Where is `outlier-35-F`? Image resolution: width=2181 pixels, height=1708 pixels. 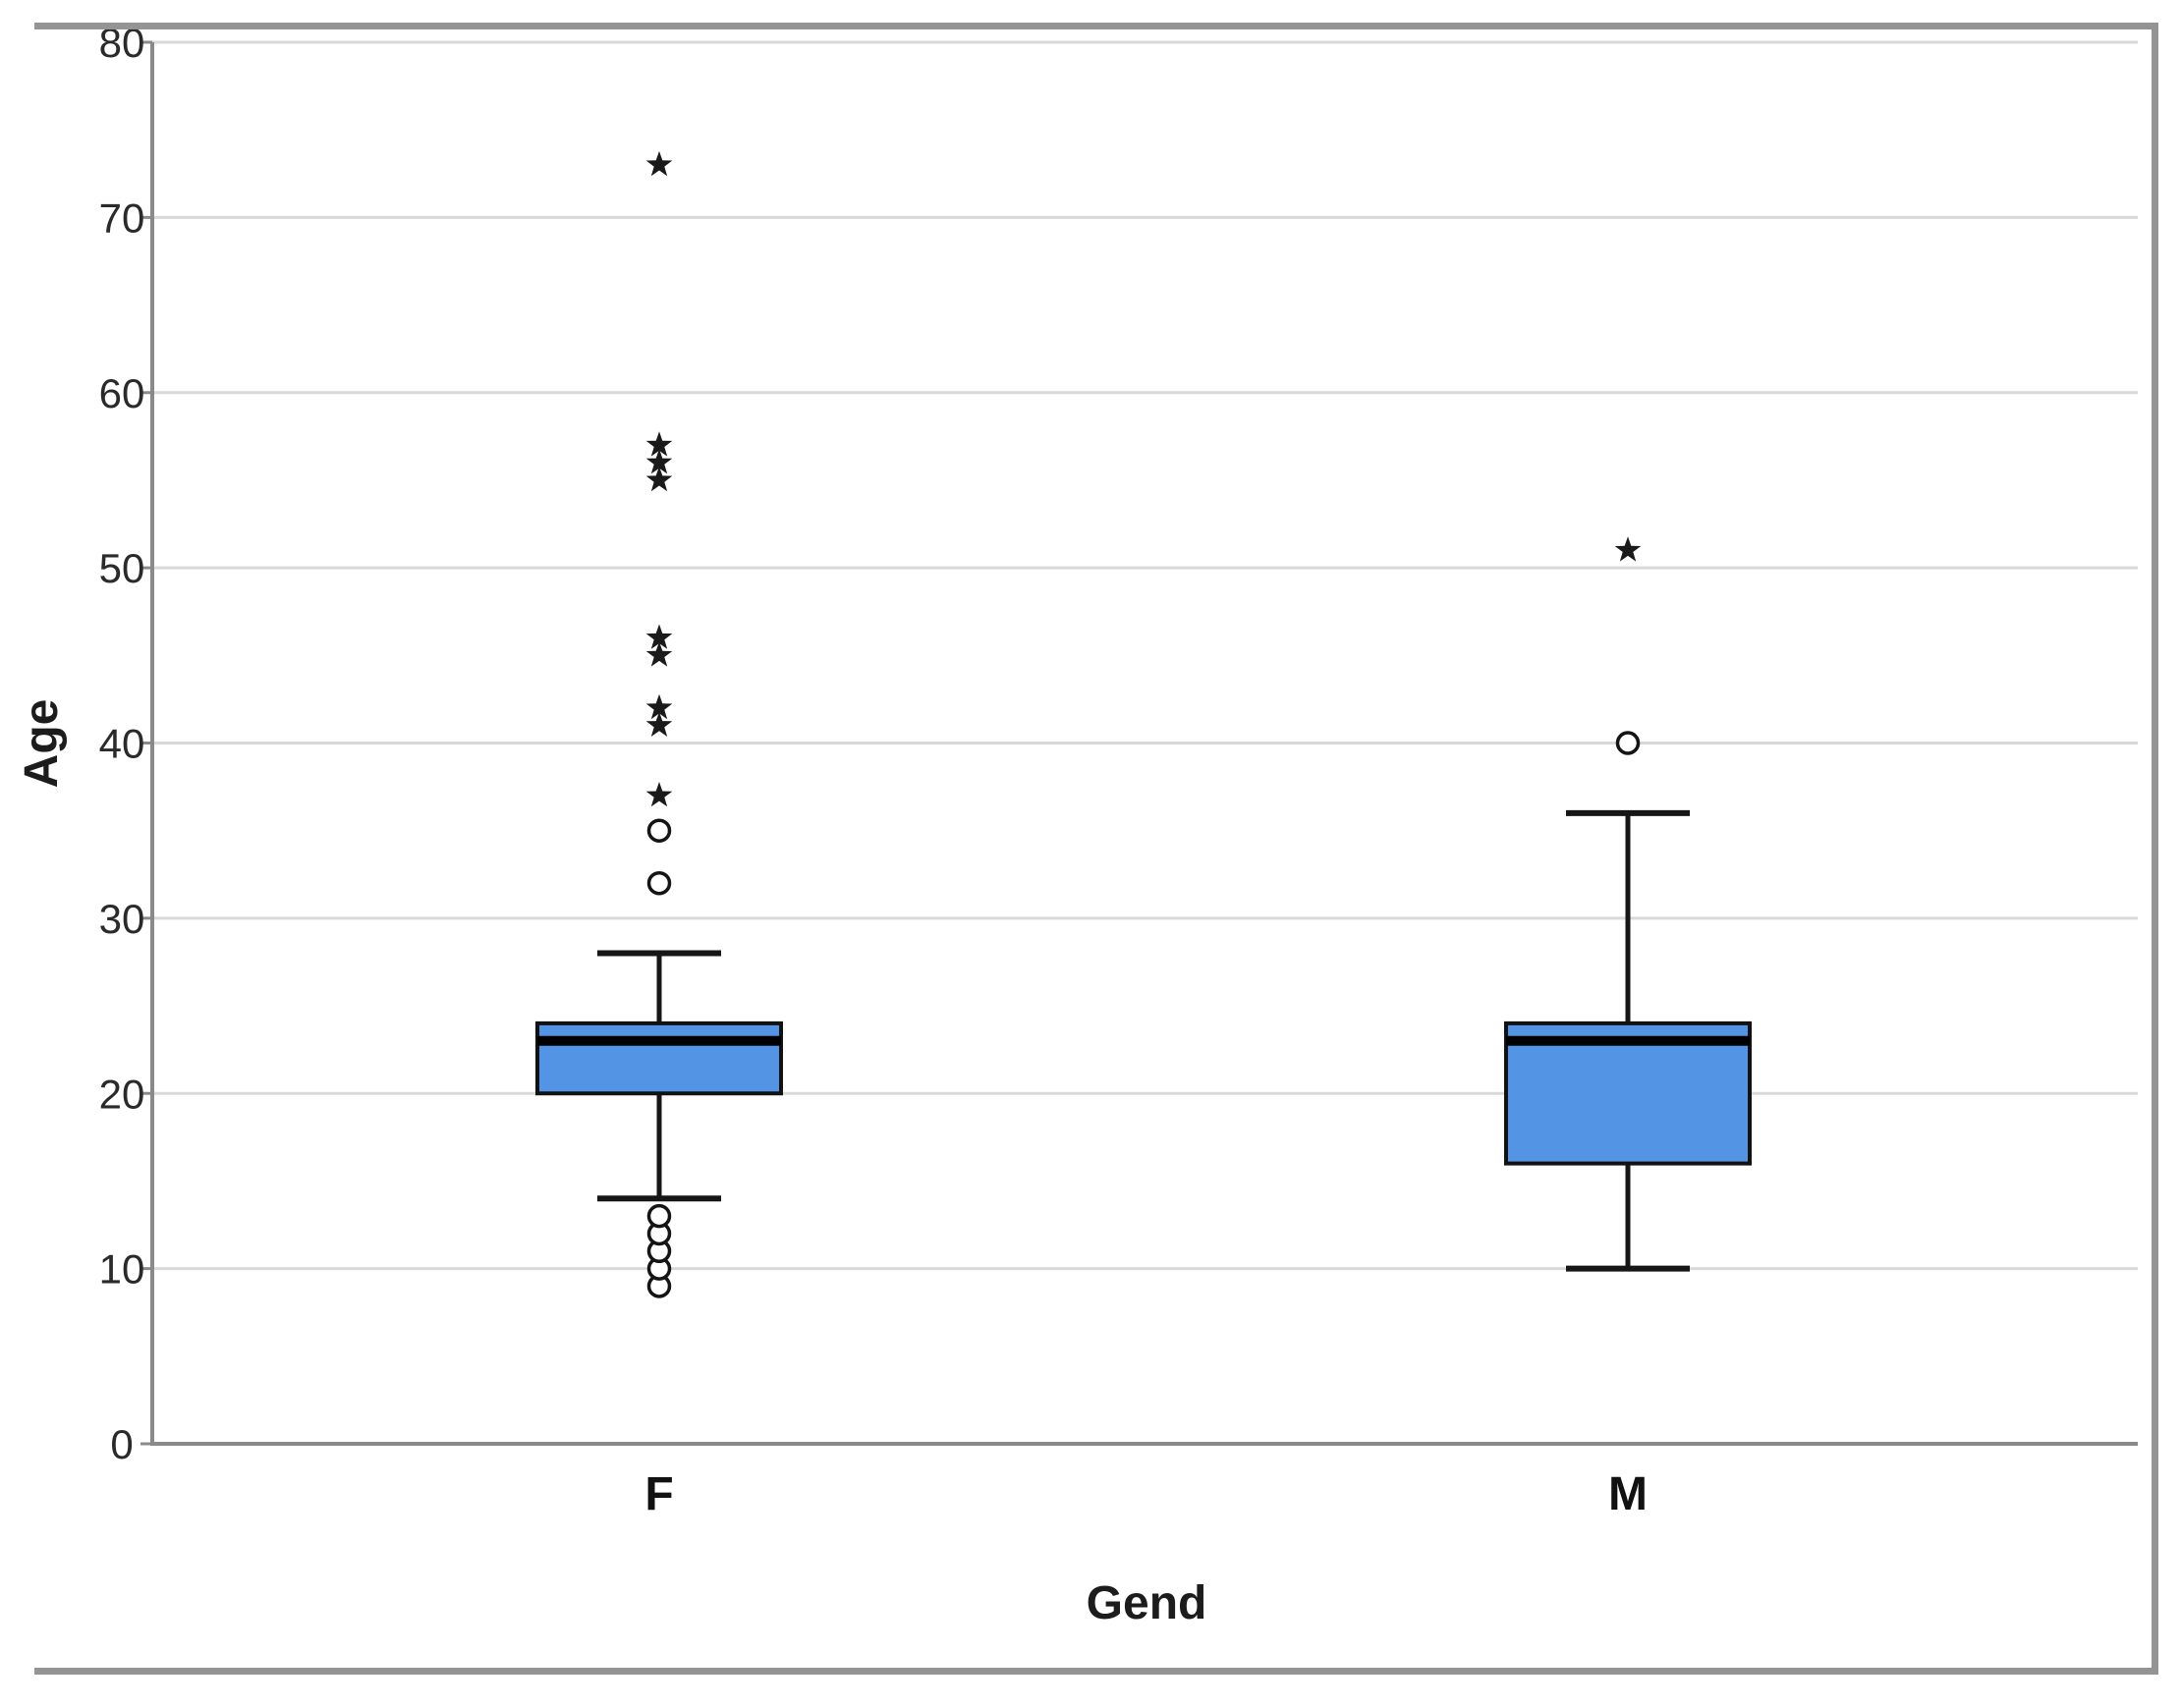
outlier-35-F is located at coordinates (659, 830).